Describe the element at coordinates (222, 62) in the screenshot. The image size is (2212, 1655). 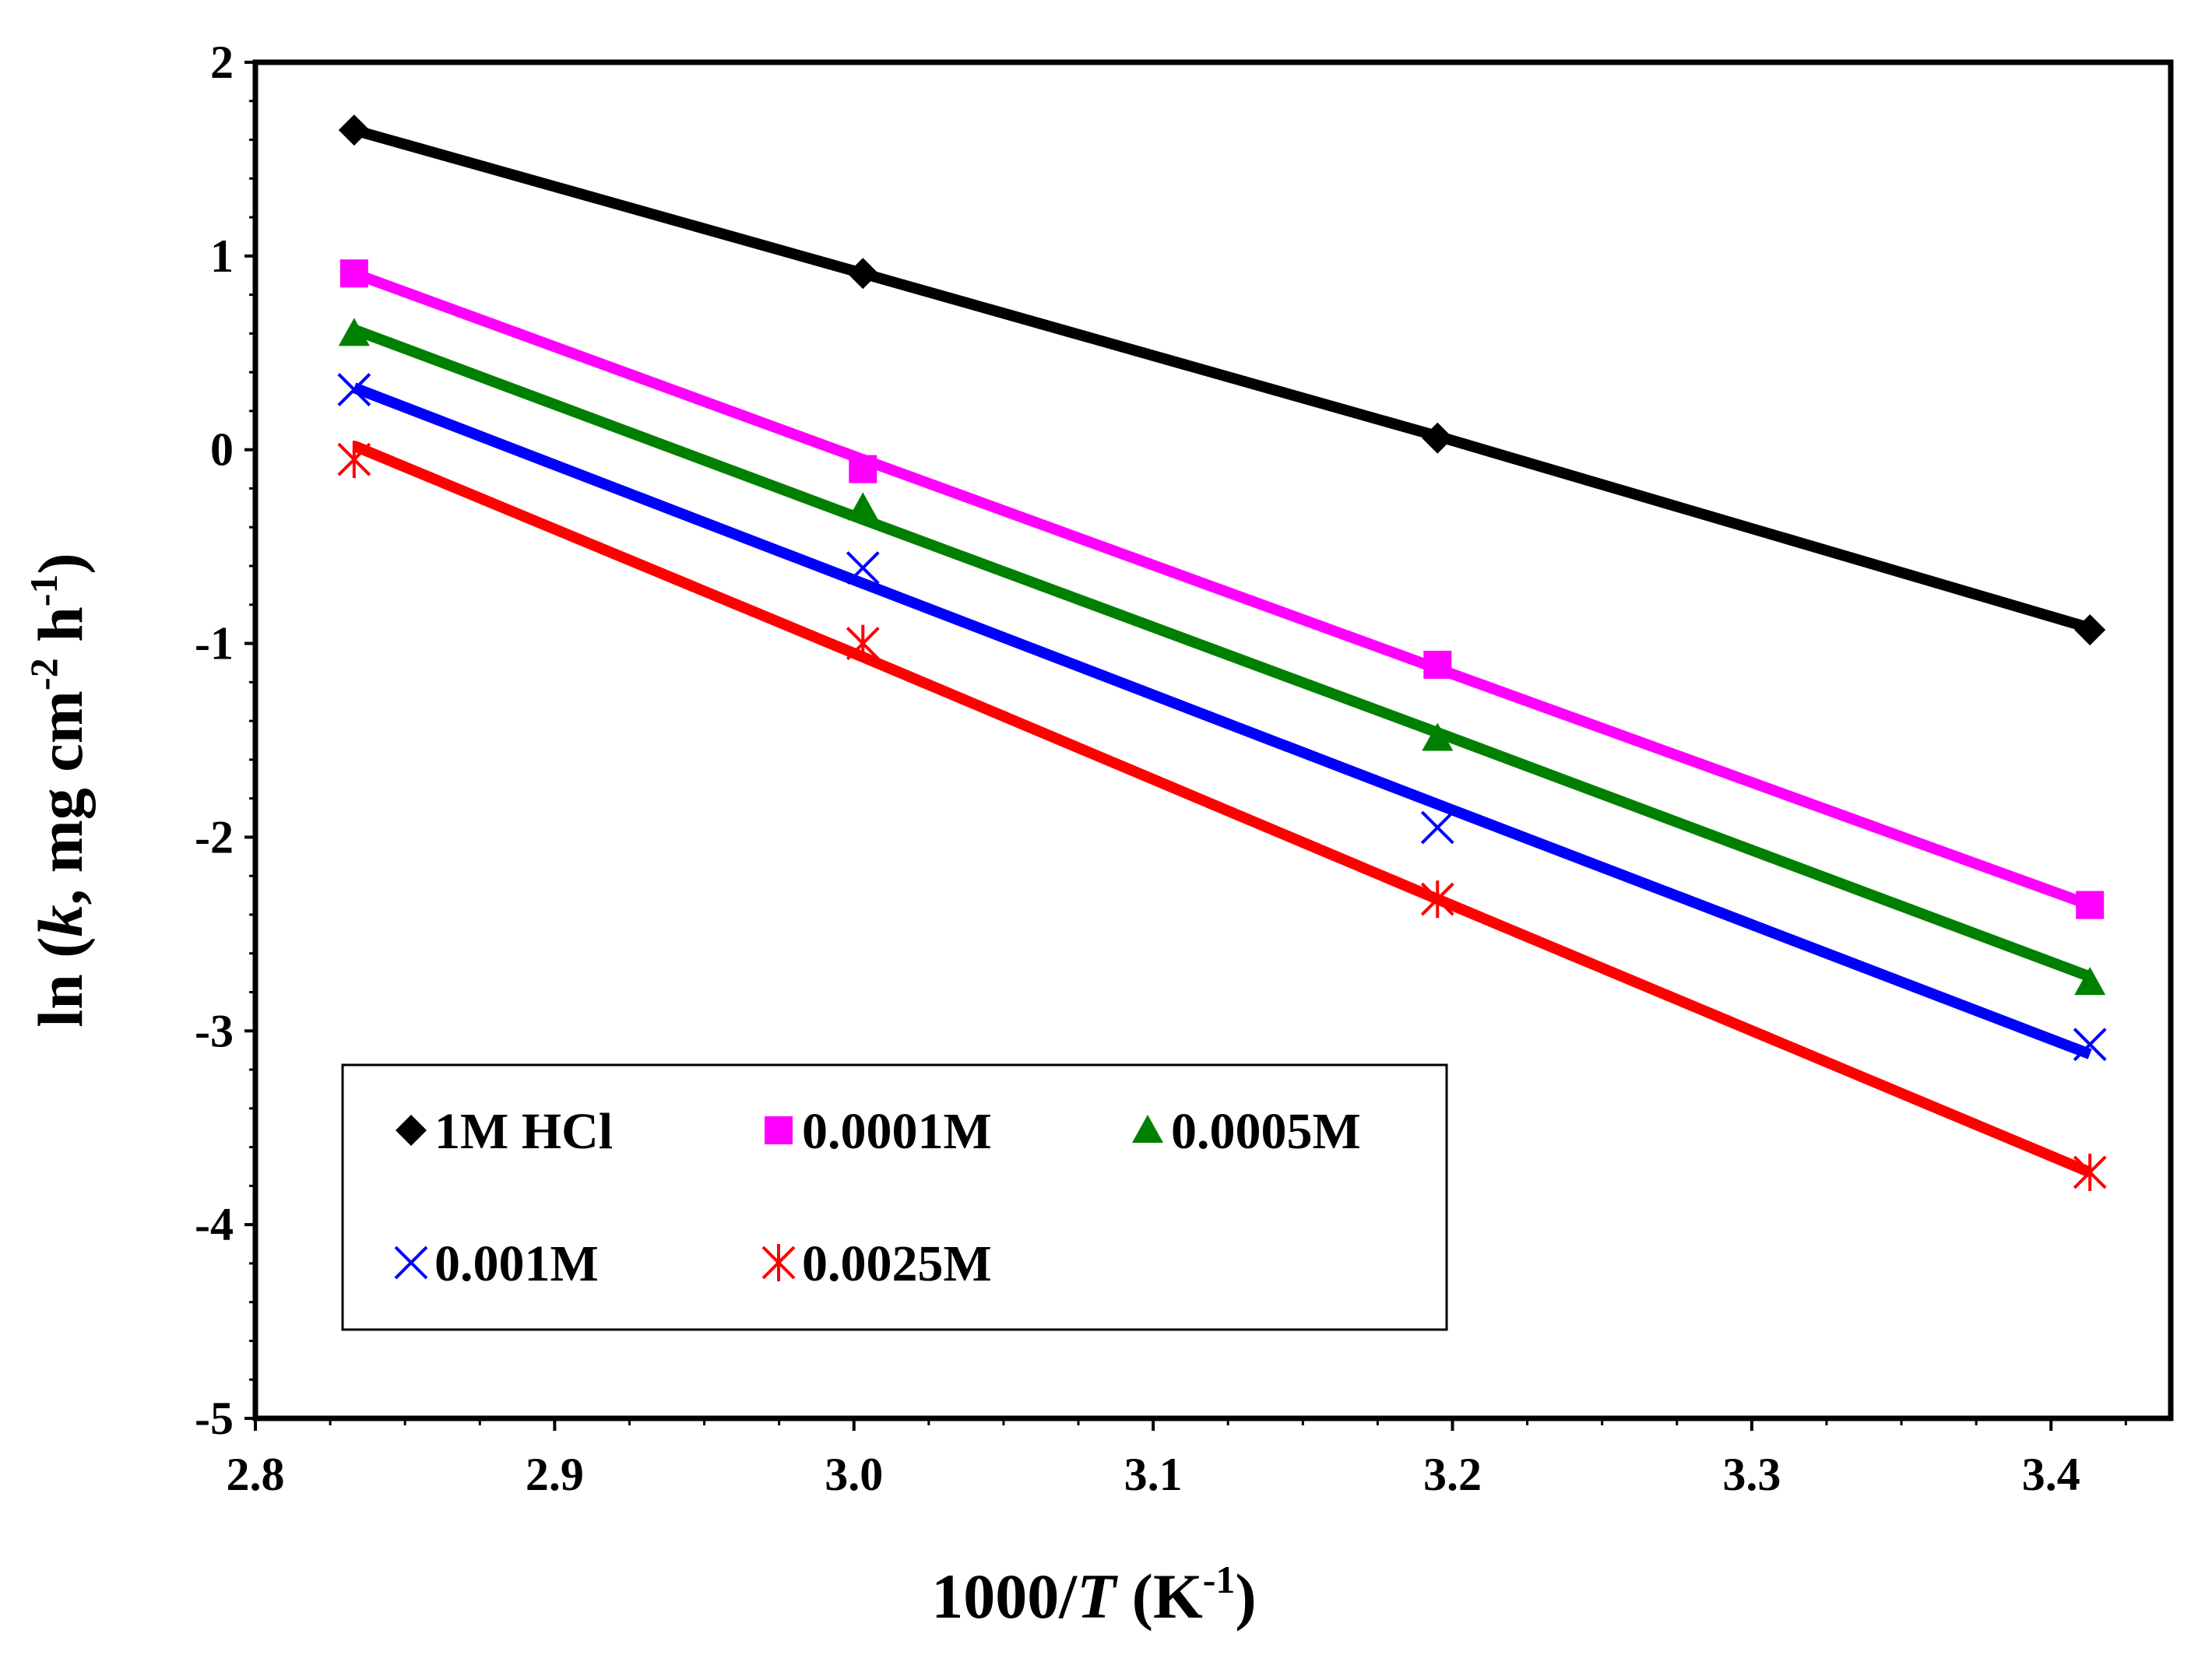
I see `y-tick-label: 2` at that location.